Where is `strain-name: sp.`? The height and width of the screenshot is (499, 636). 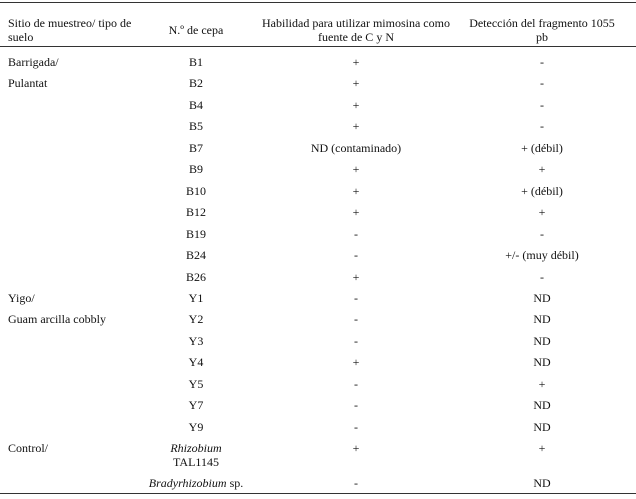 strain-name: sp. is located at coordinates (236, 483).